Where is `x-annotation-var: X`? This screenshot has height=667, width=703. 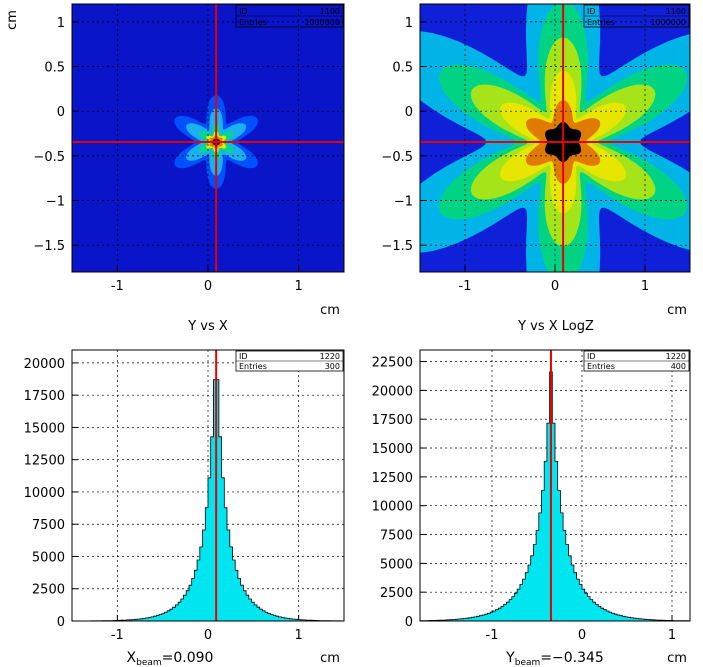 x-annotation-var: X is located at coordinates (132, 658).